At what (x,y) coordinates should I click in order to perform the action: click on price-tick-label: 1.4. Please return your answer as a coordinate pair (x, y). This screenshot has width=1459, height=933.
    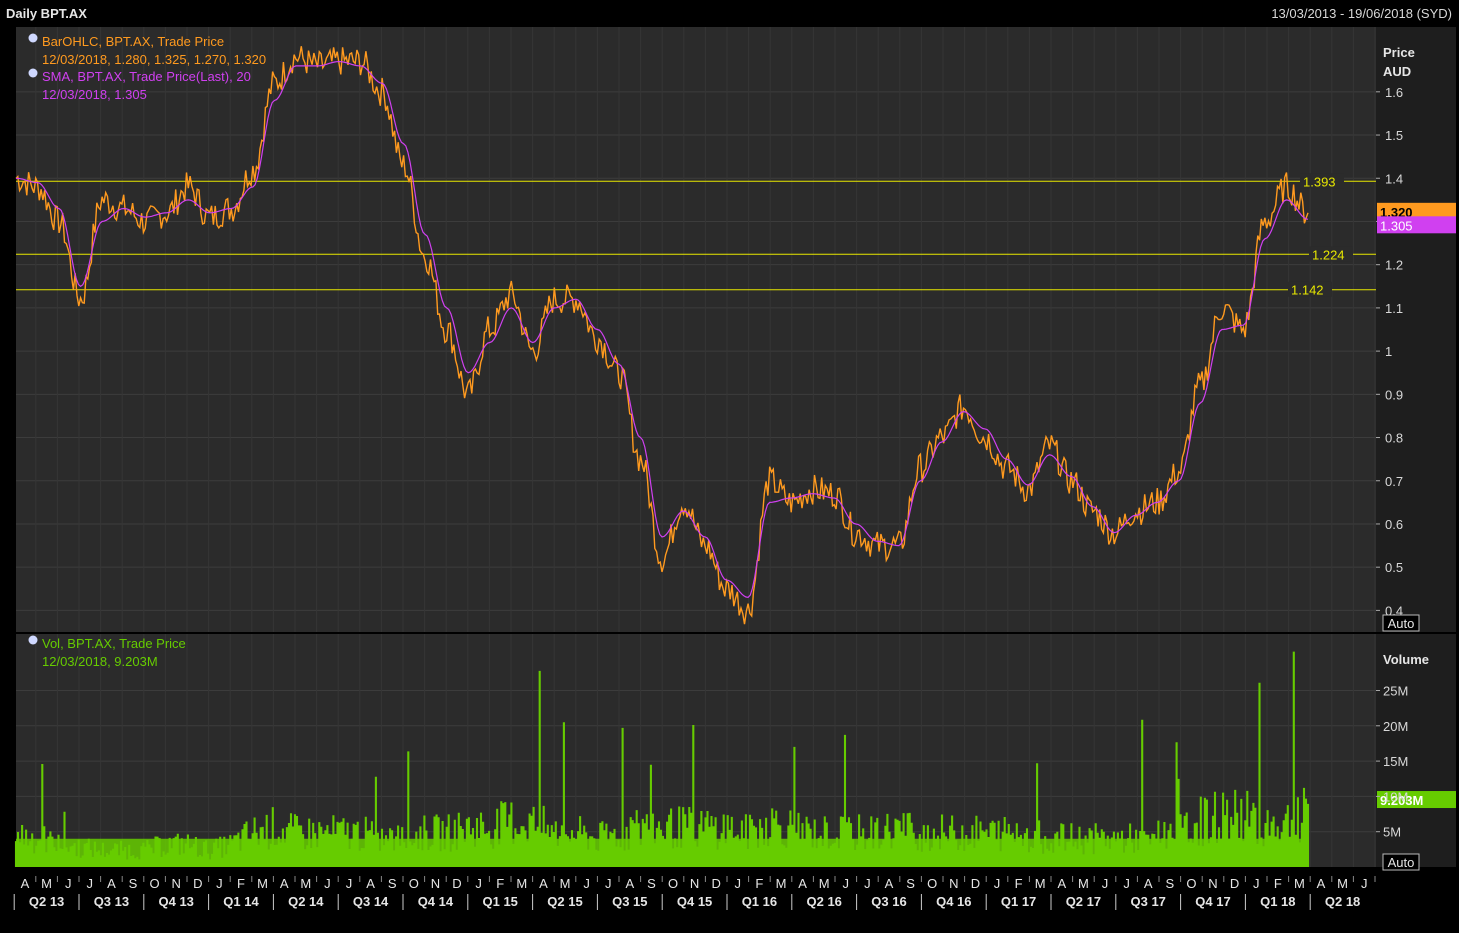
    Looking at the image, I should click on (1394, 178).